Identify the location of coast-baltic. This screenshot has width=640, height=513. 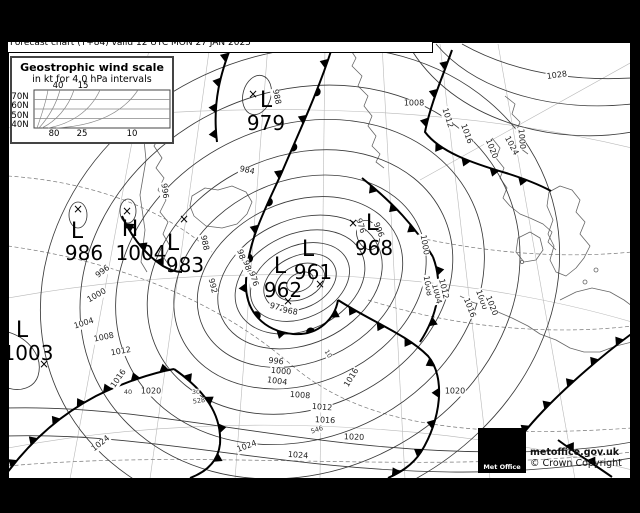
(594, 296).